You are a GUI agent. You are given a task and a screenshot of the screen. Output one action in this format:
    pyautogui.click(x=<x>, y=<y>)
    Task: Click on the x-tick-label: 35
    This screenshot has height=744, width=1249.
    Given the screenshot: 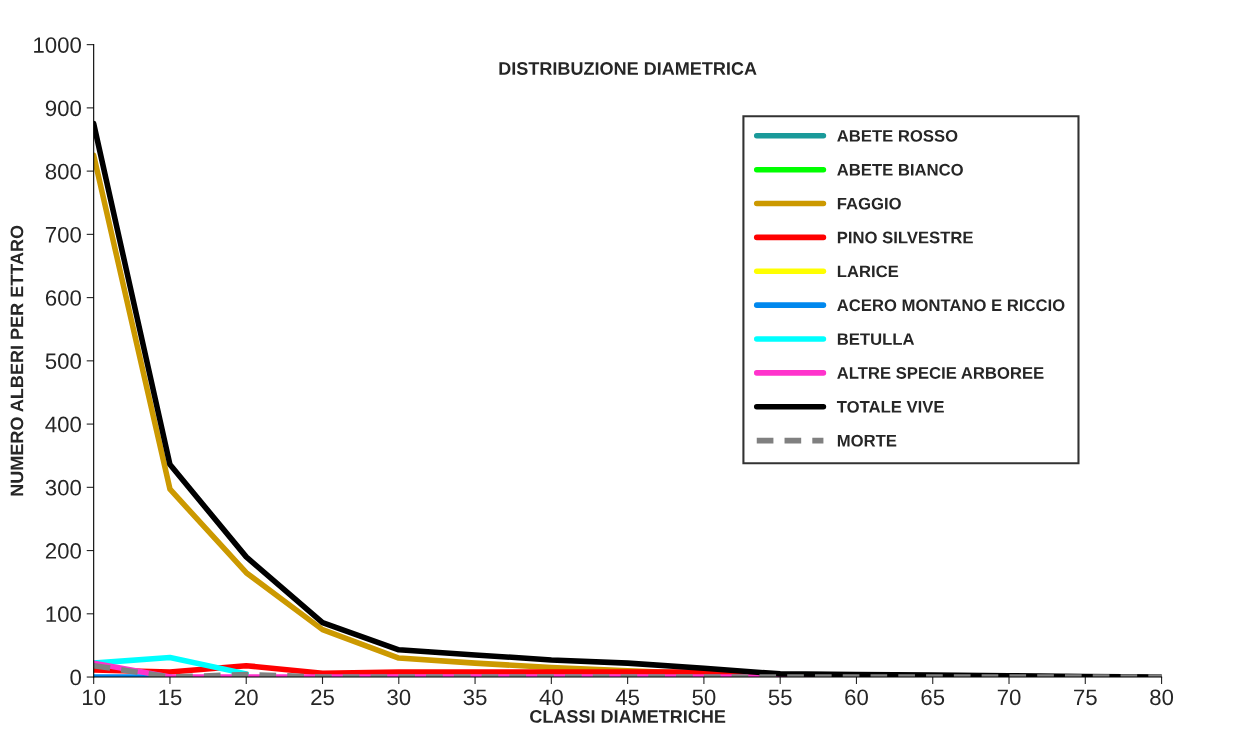 What is the action you would take?
    pyautogui.click(x=475, y=697)
    